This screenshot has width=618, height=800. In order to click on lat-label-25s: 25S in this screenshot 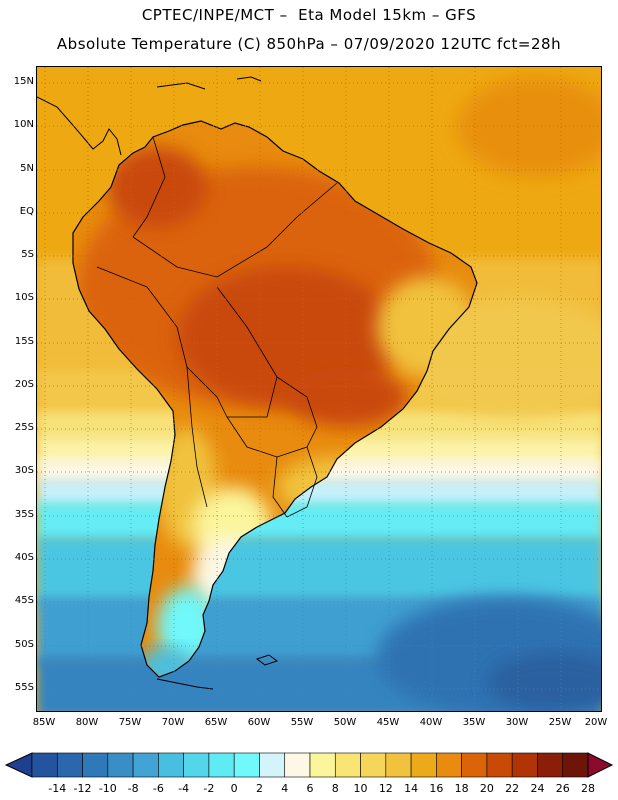, I will do `click(24, 427)`.